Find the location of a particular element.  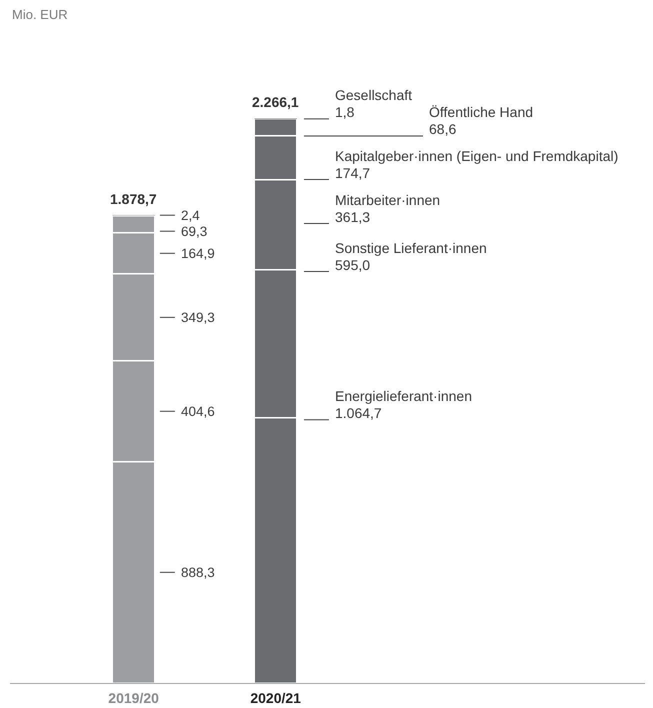

text: Kapitalgeber·innen (Eigen- und Fremdkapital) is located at coordinates (476, 156).